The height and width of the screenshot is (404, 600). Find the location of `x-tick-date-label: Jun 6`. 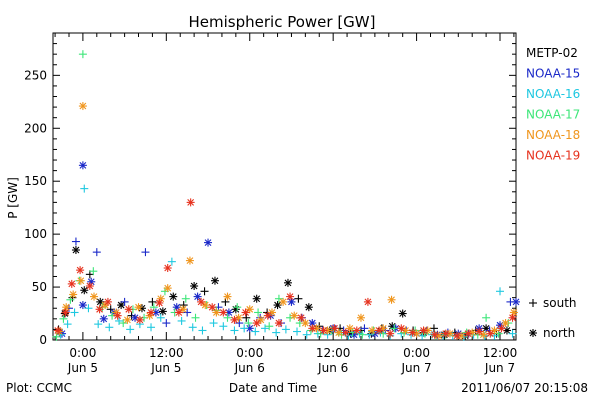

x-tick-date-label: Jun 6 is located at coordinates (332, 368).